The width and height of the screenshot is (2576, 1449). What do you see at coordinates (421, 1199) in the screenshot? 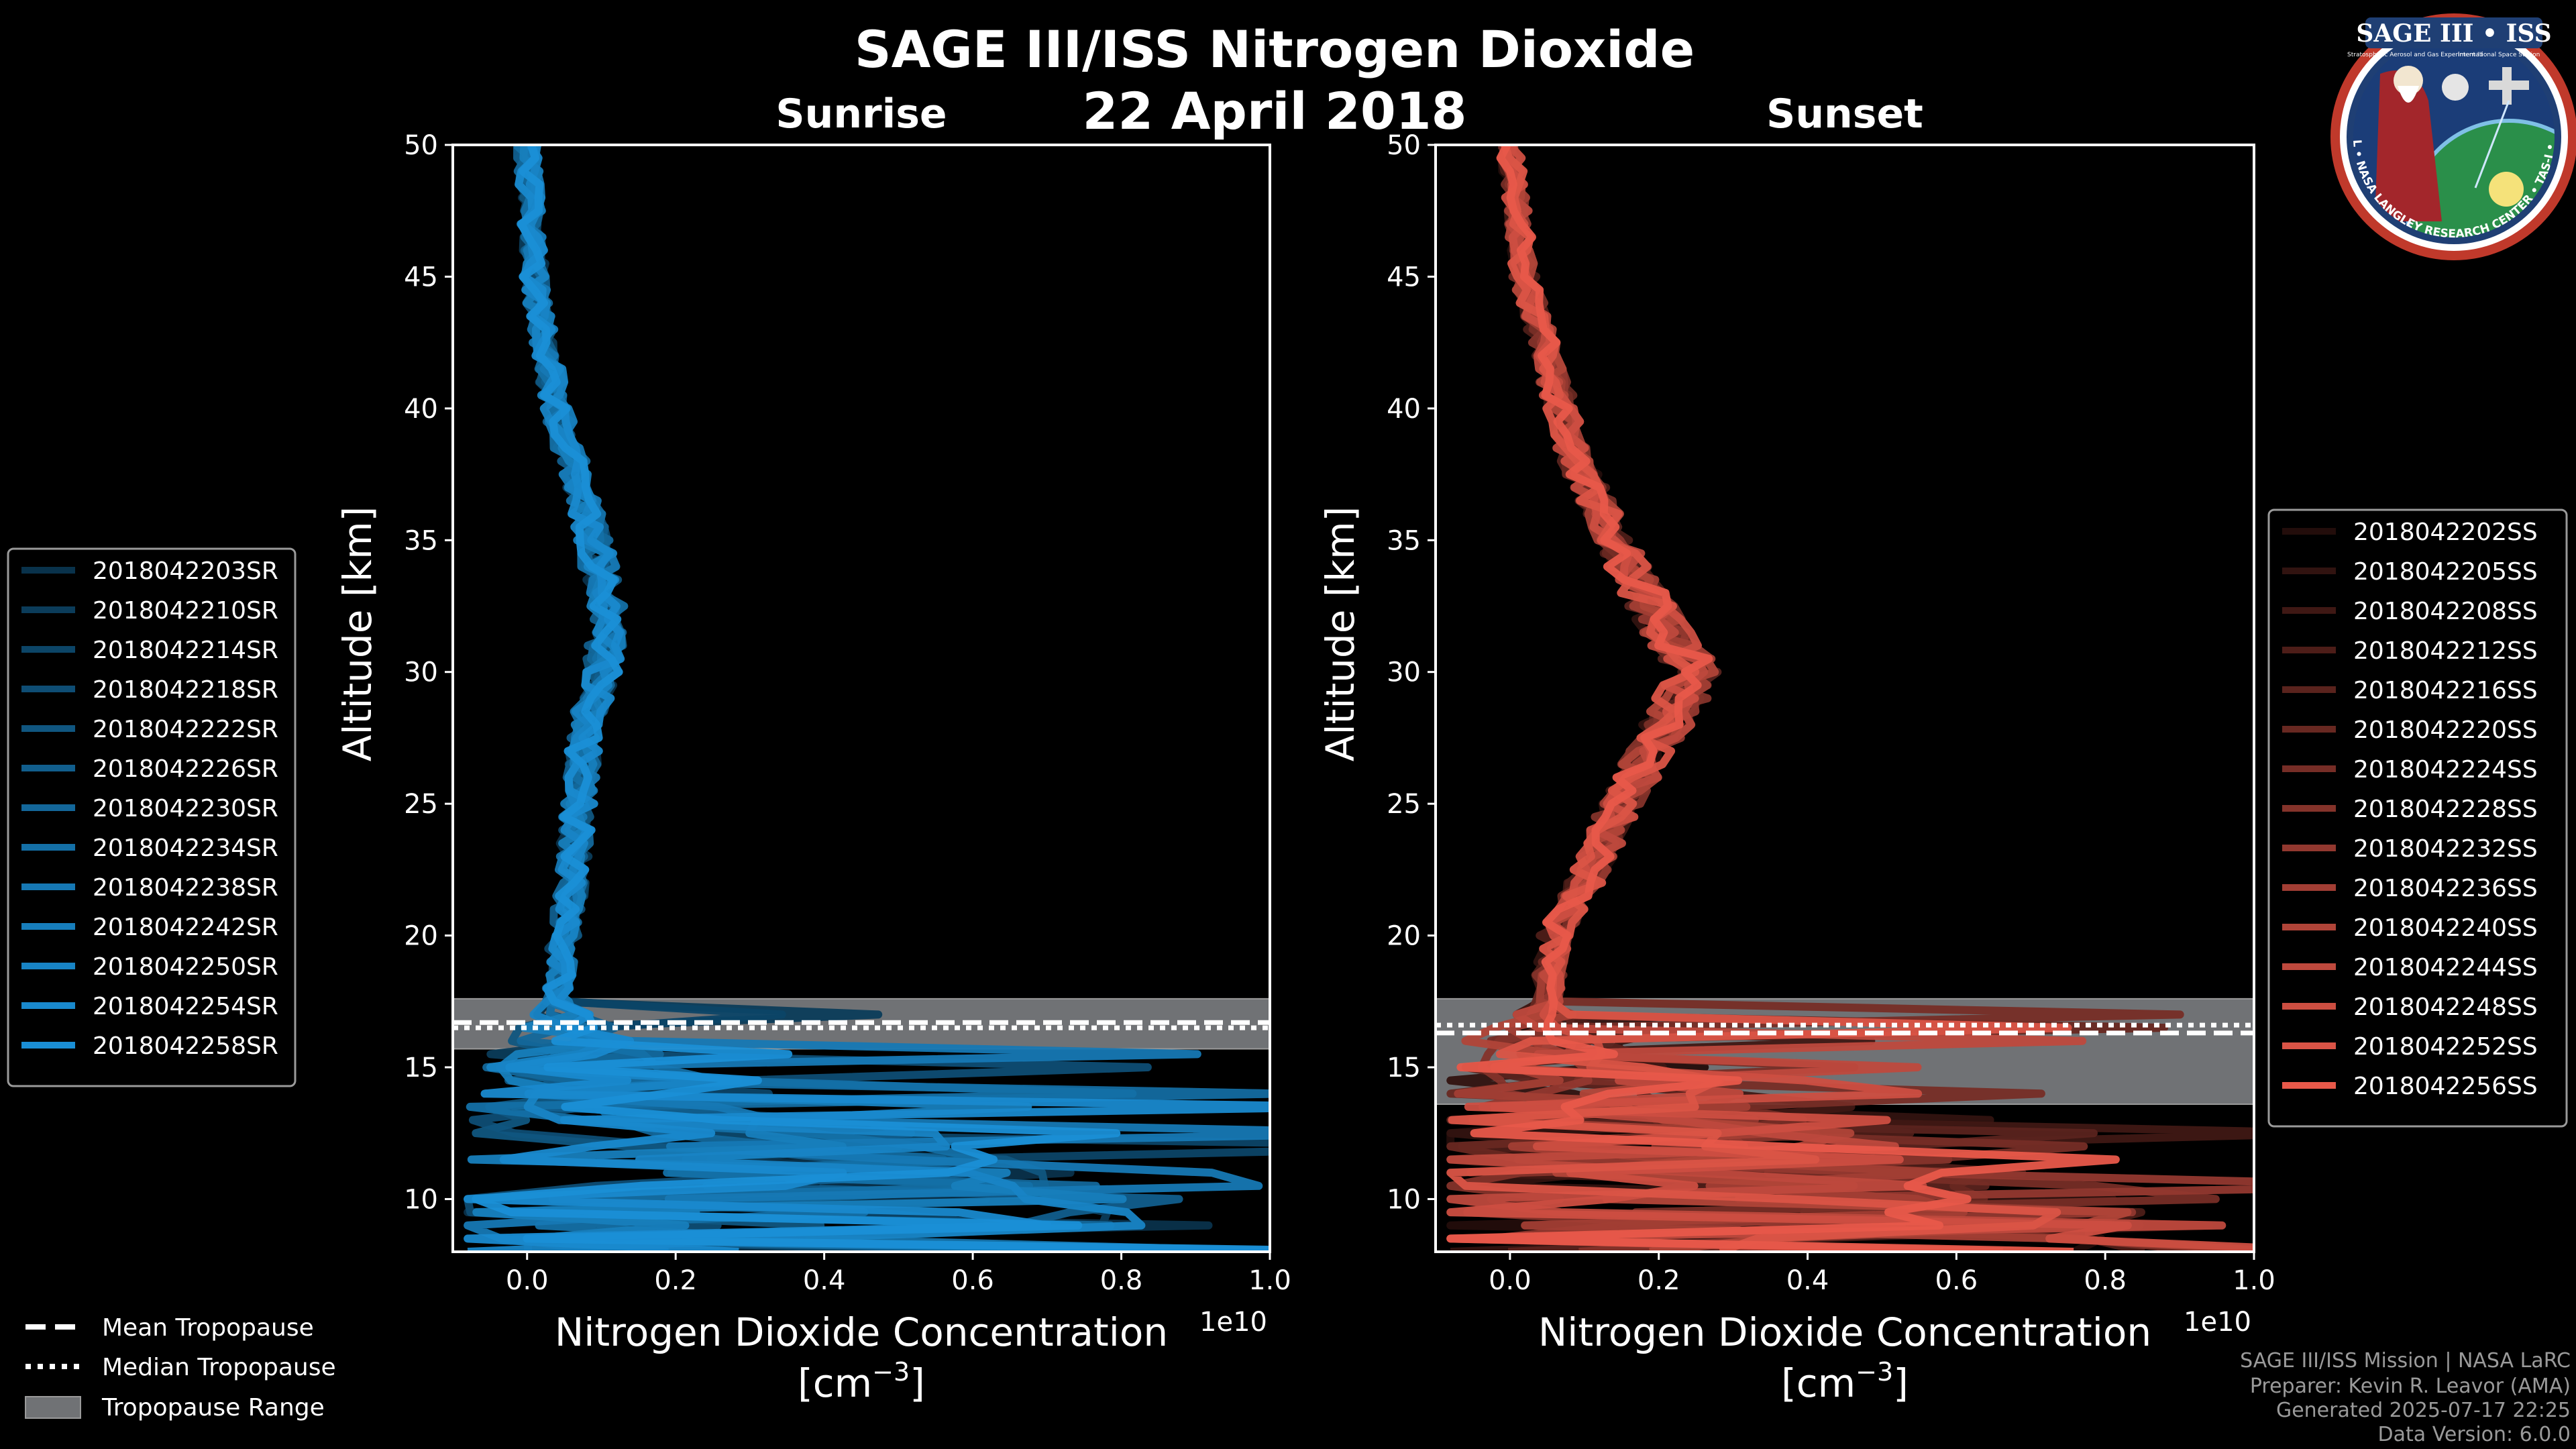
I see `sunrise-ytick-label: 10` at bounding box center [421, 1199].